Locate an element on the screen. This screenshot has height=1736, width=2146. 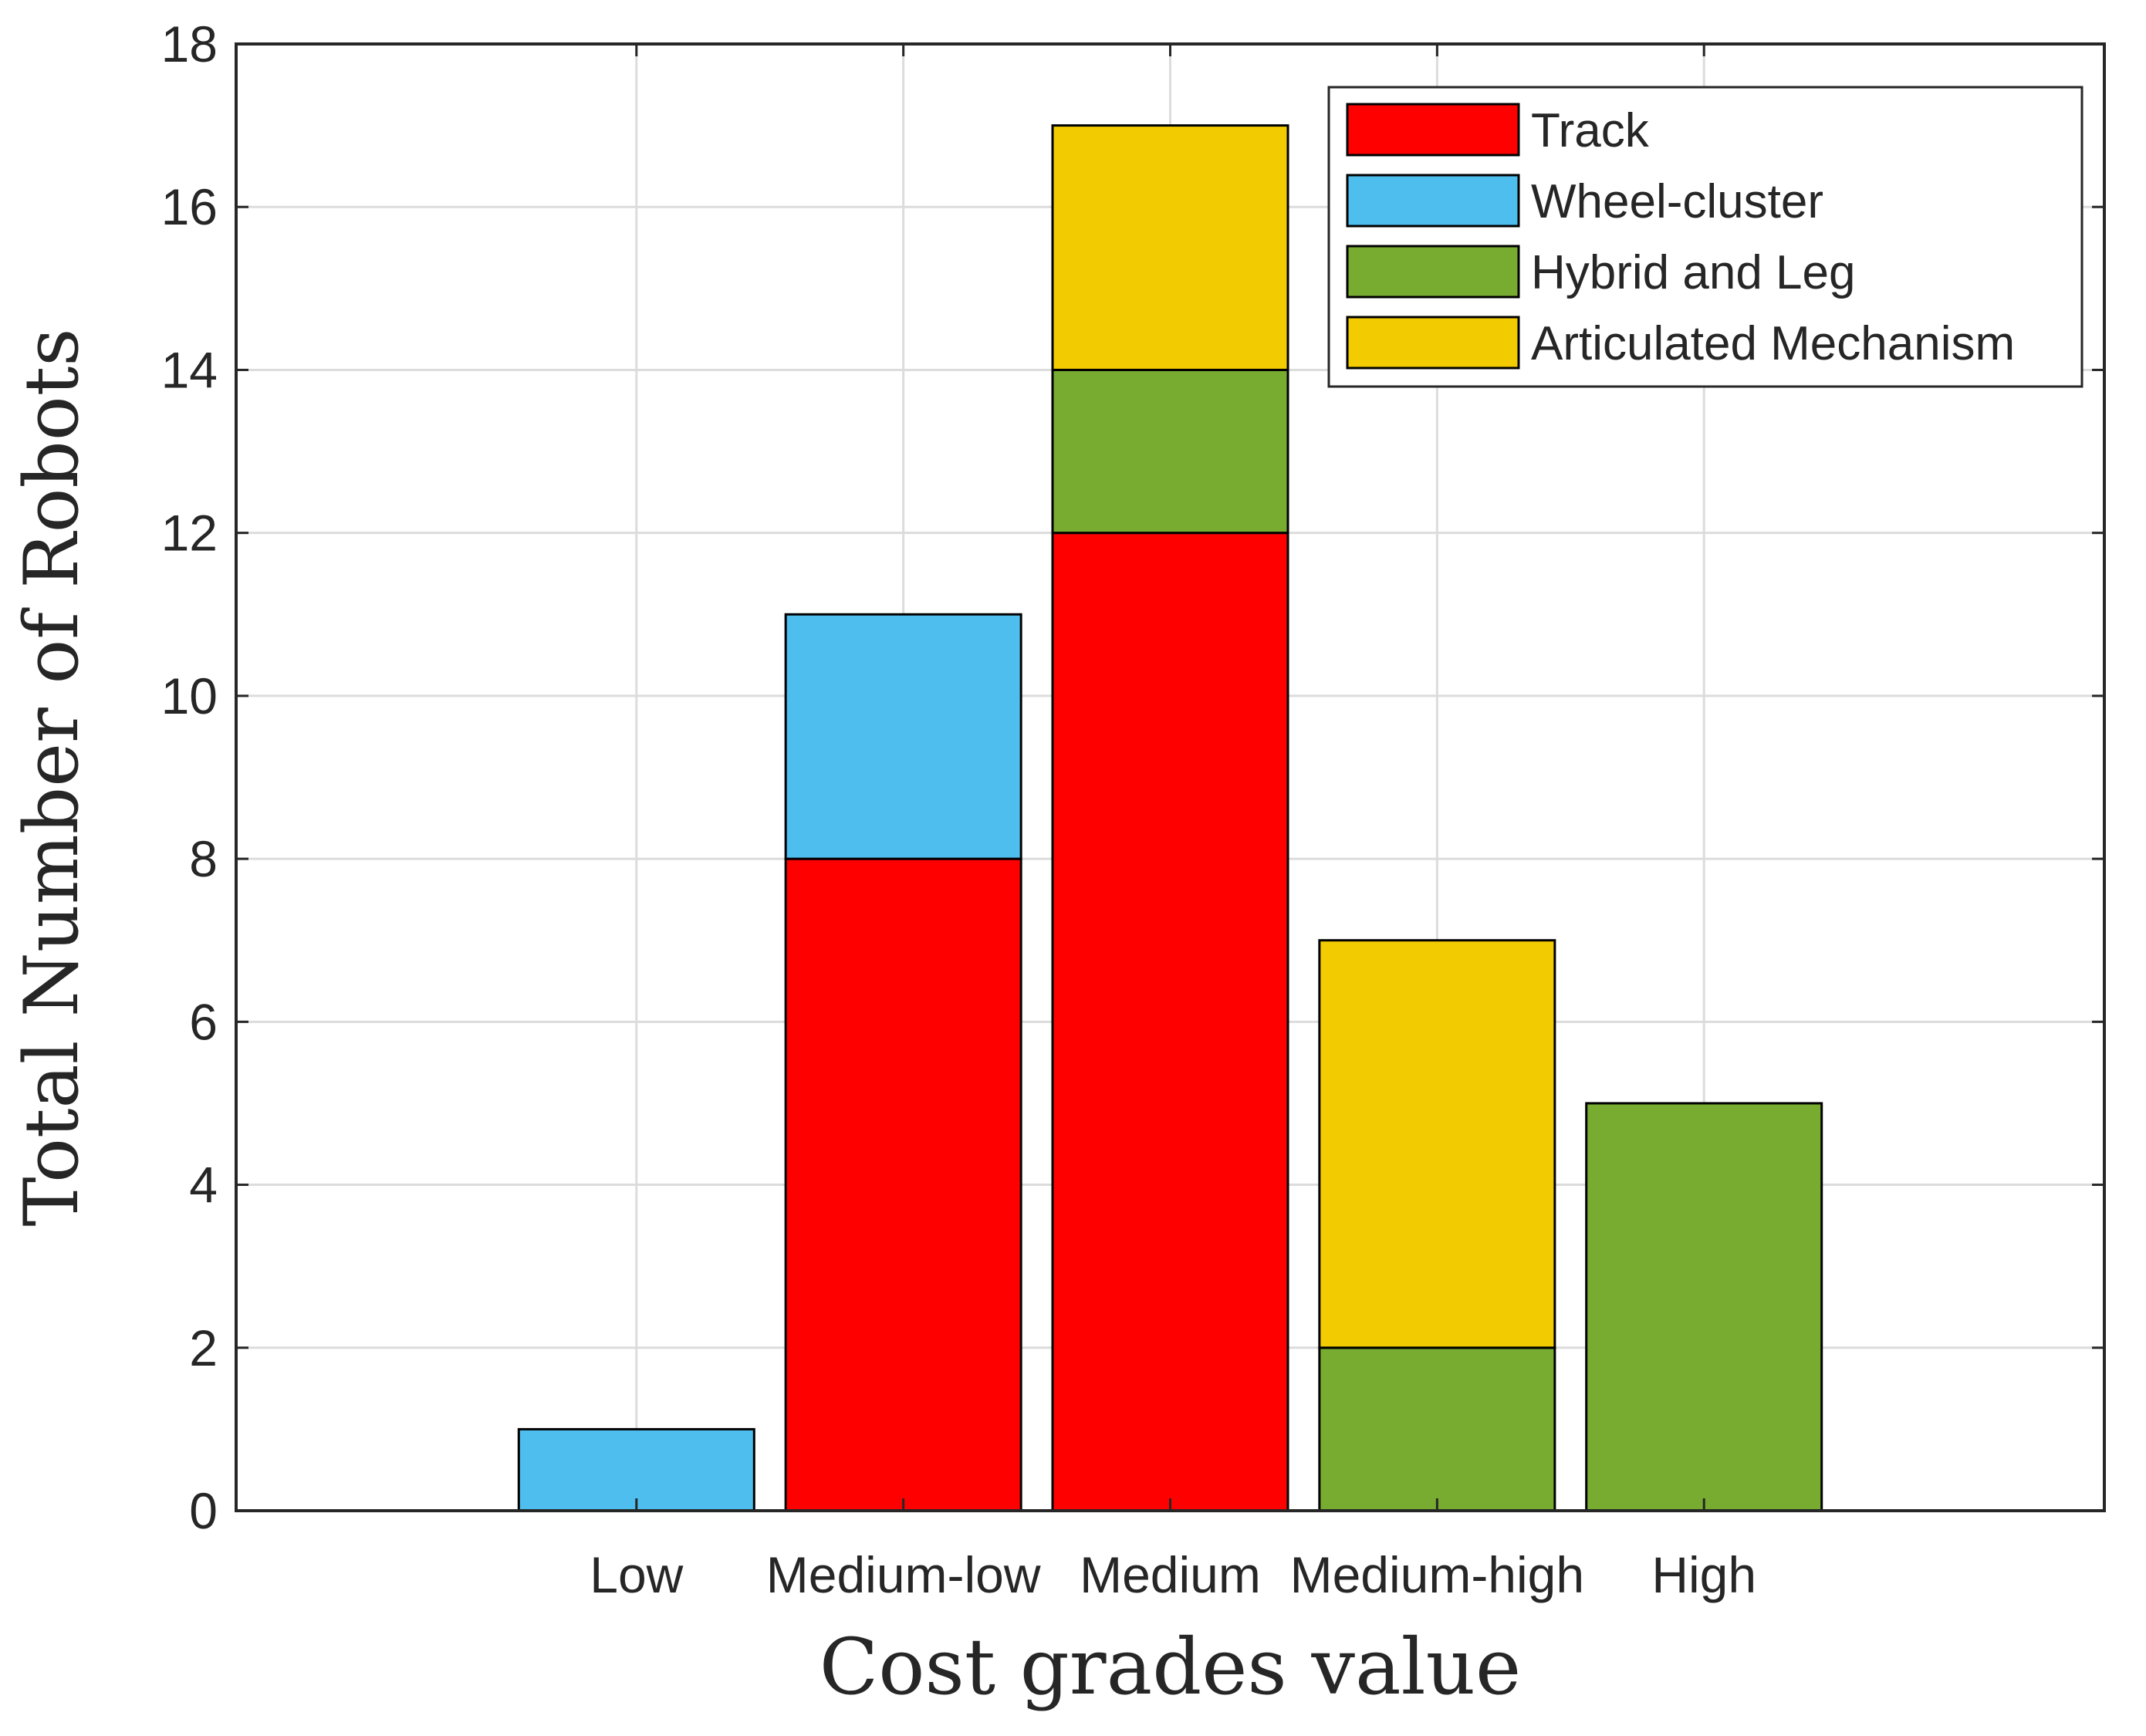
x-tick-label-medium: Medium is located at coordinates (1170, 1574).